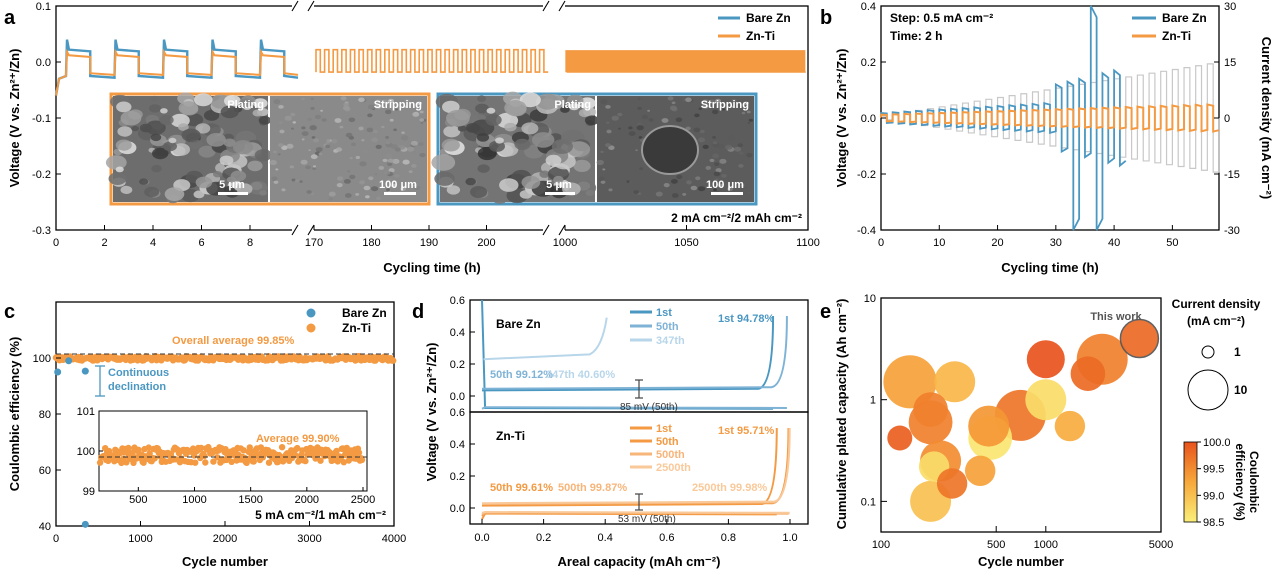  What do you see at coordinates (1190, 482) in the screenshot?
I see `colorbar` at bounding box center [1190, 482].